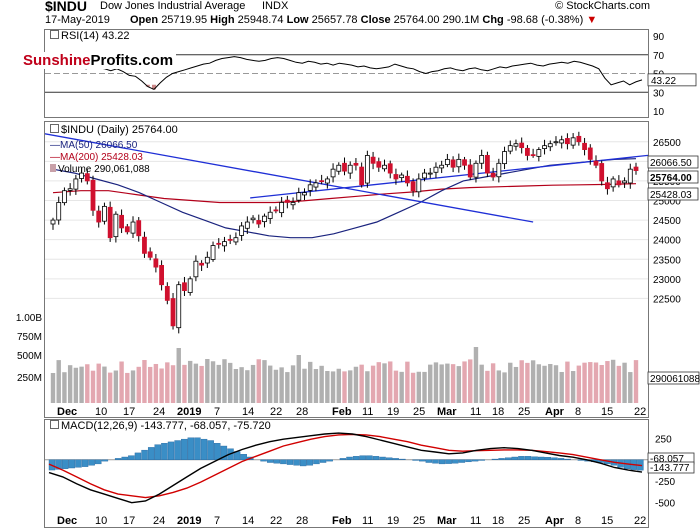  Describe the element at coordinates (671, 195) in the screenshot. I see `ma200-flag-label: 25428.03` at that location.